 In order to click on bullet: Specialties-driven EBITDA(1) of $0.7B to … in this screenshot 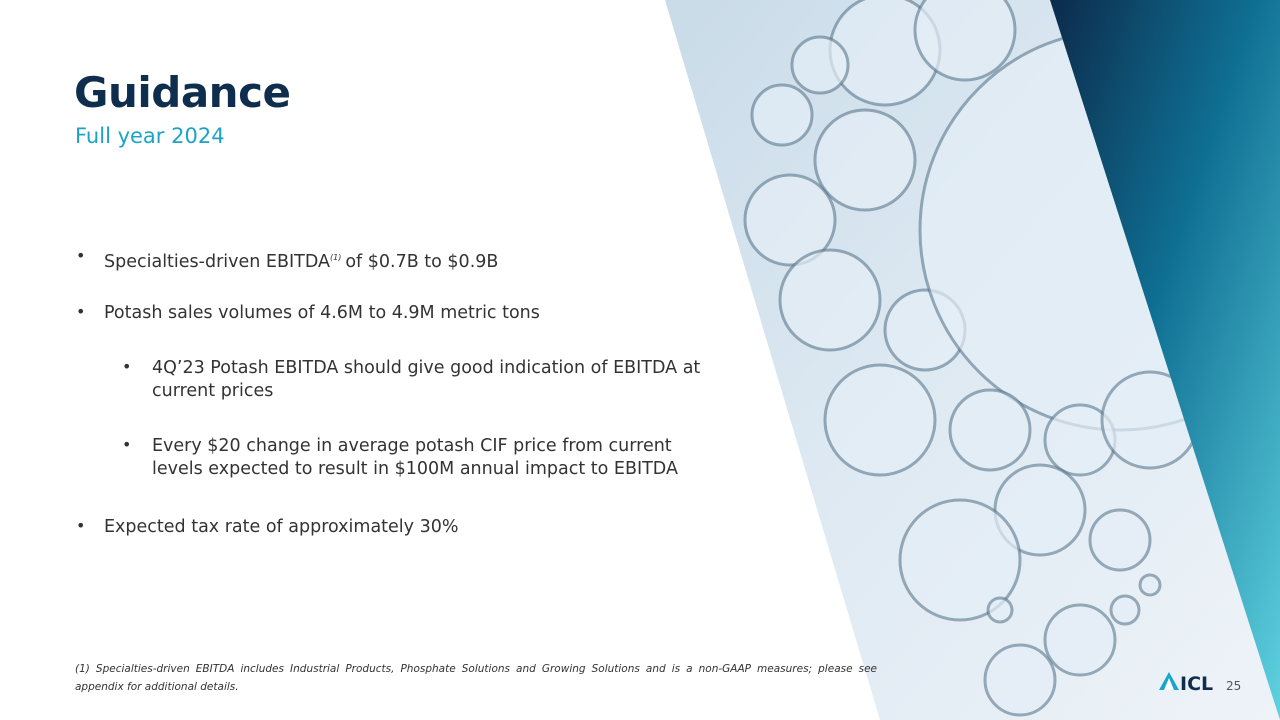, I will do `click(384, 260)`.